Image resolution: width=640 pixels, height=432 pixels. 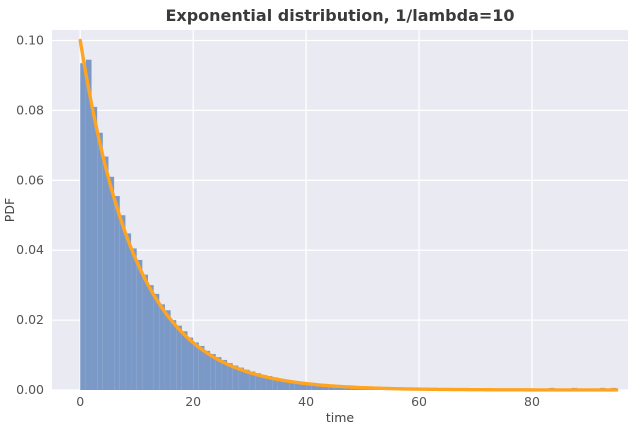 What do you see at coordinates (30, 319) in the screenshot?
I see `y-tick-label: 0.02` at bounding box center [30, 319].